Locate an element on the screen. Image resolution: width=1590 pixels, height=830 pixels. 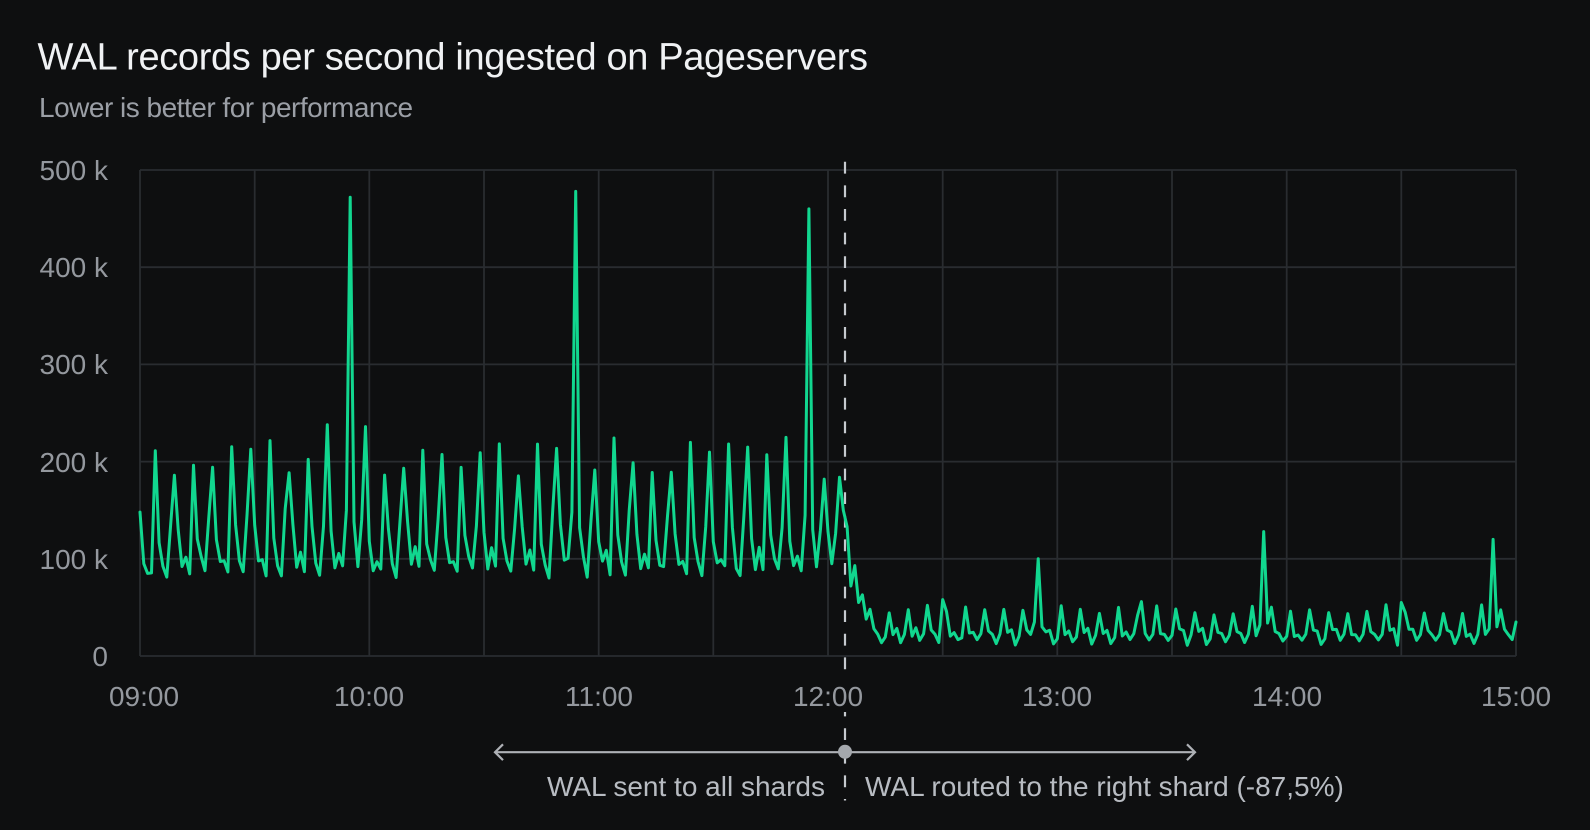
svg-text: 11:00 is located at coordinates (599, 696).